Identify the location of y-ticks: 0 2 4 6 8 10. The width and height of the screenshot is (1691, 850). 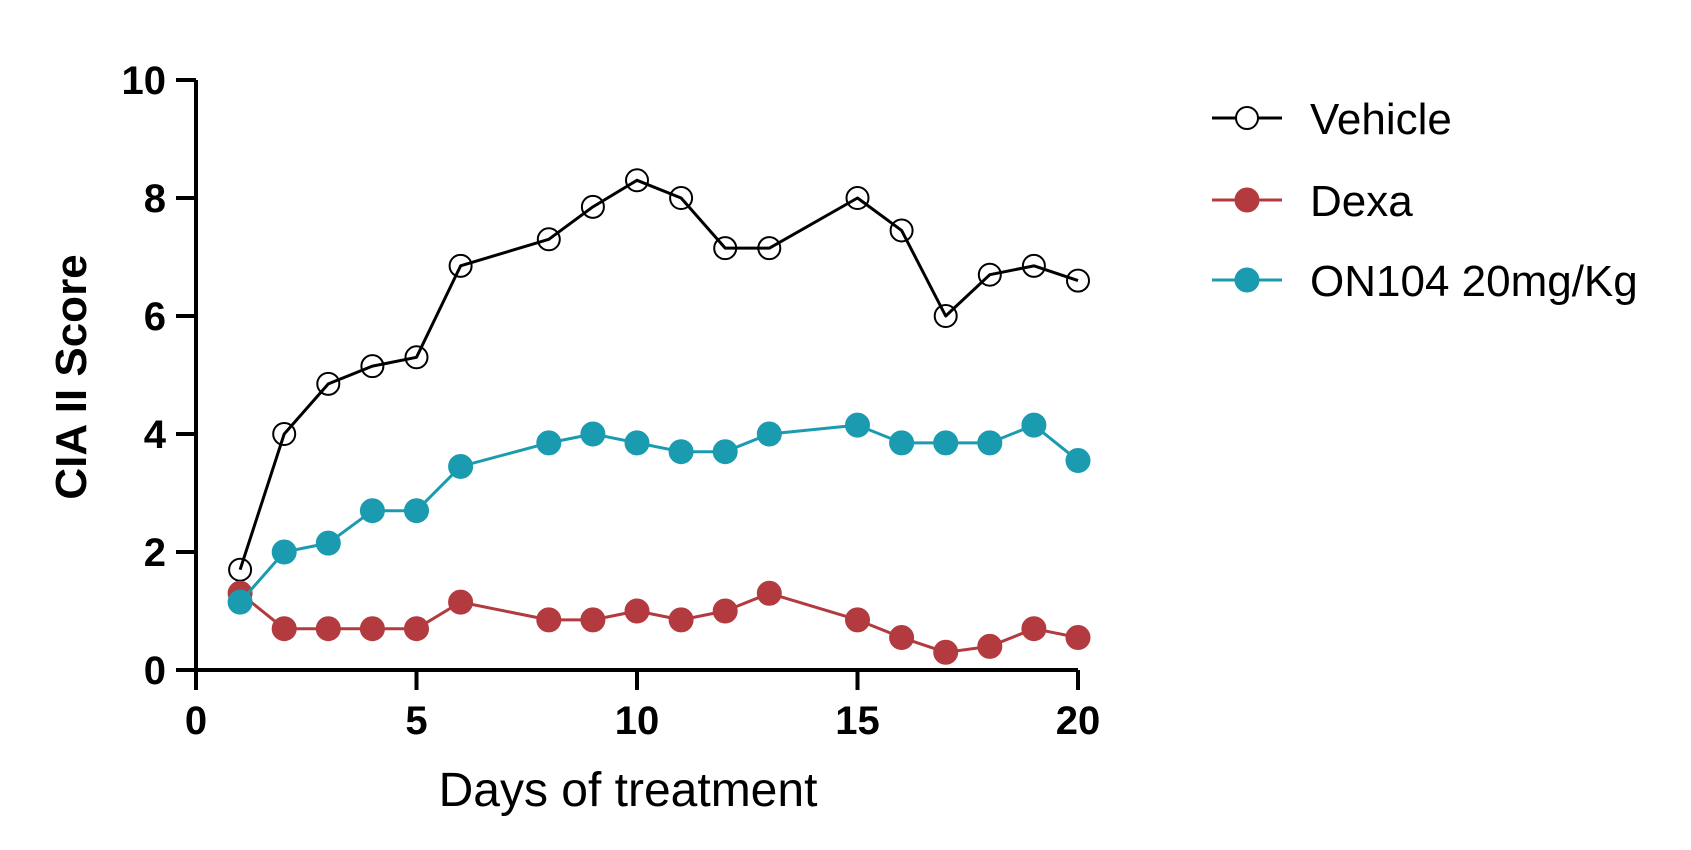
(159, 376).